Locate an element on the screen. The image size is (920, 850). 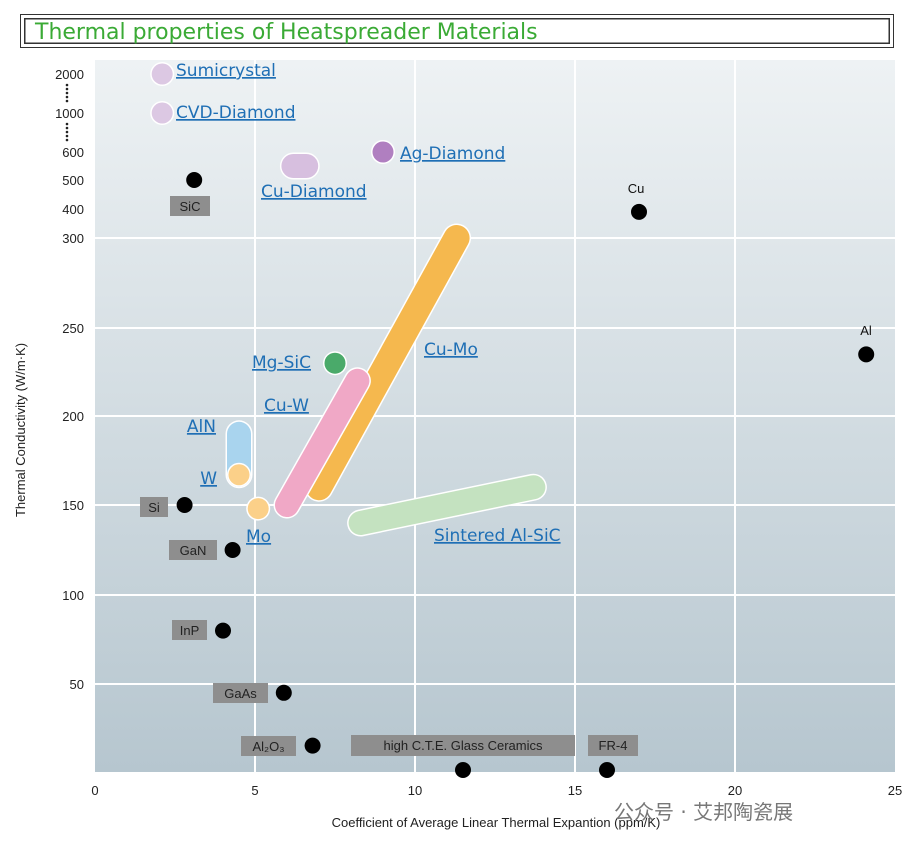
label-cvd-diamond: CVD-Diamond is located at coordinates (235, 113).